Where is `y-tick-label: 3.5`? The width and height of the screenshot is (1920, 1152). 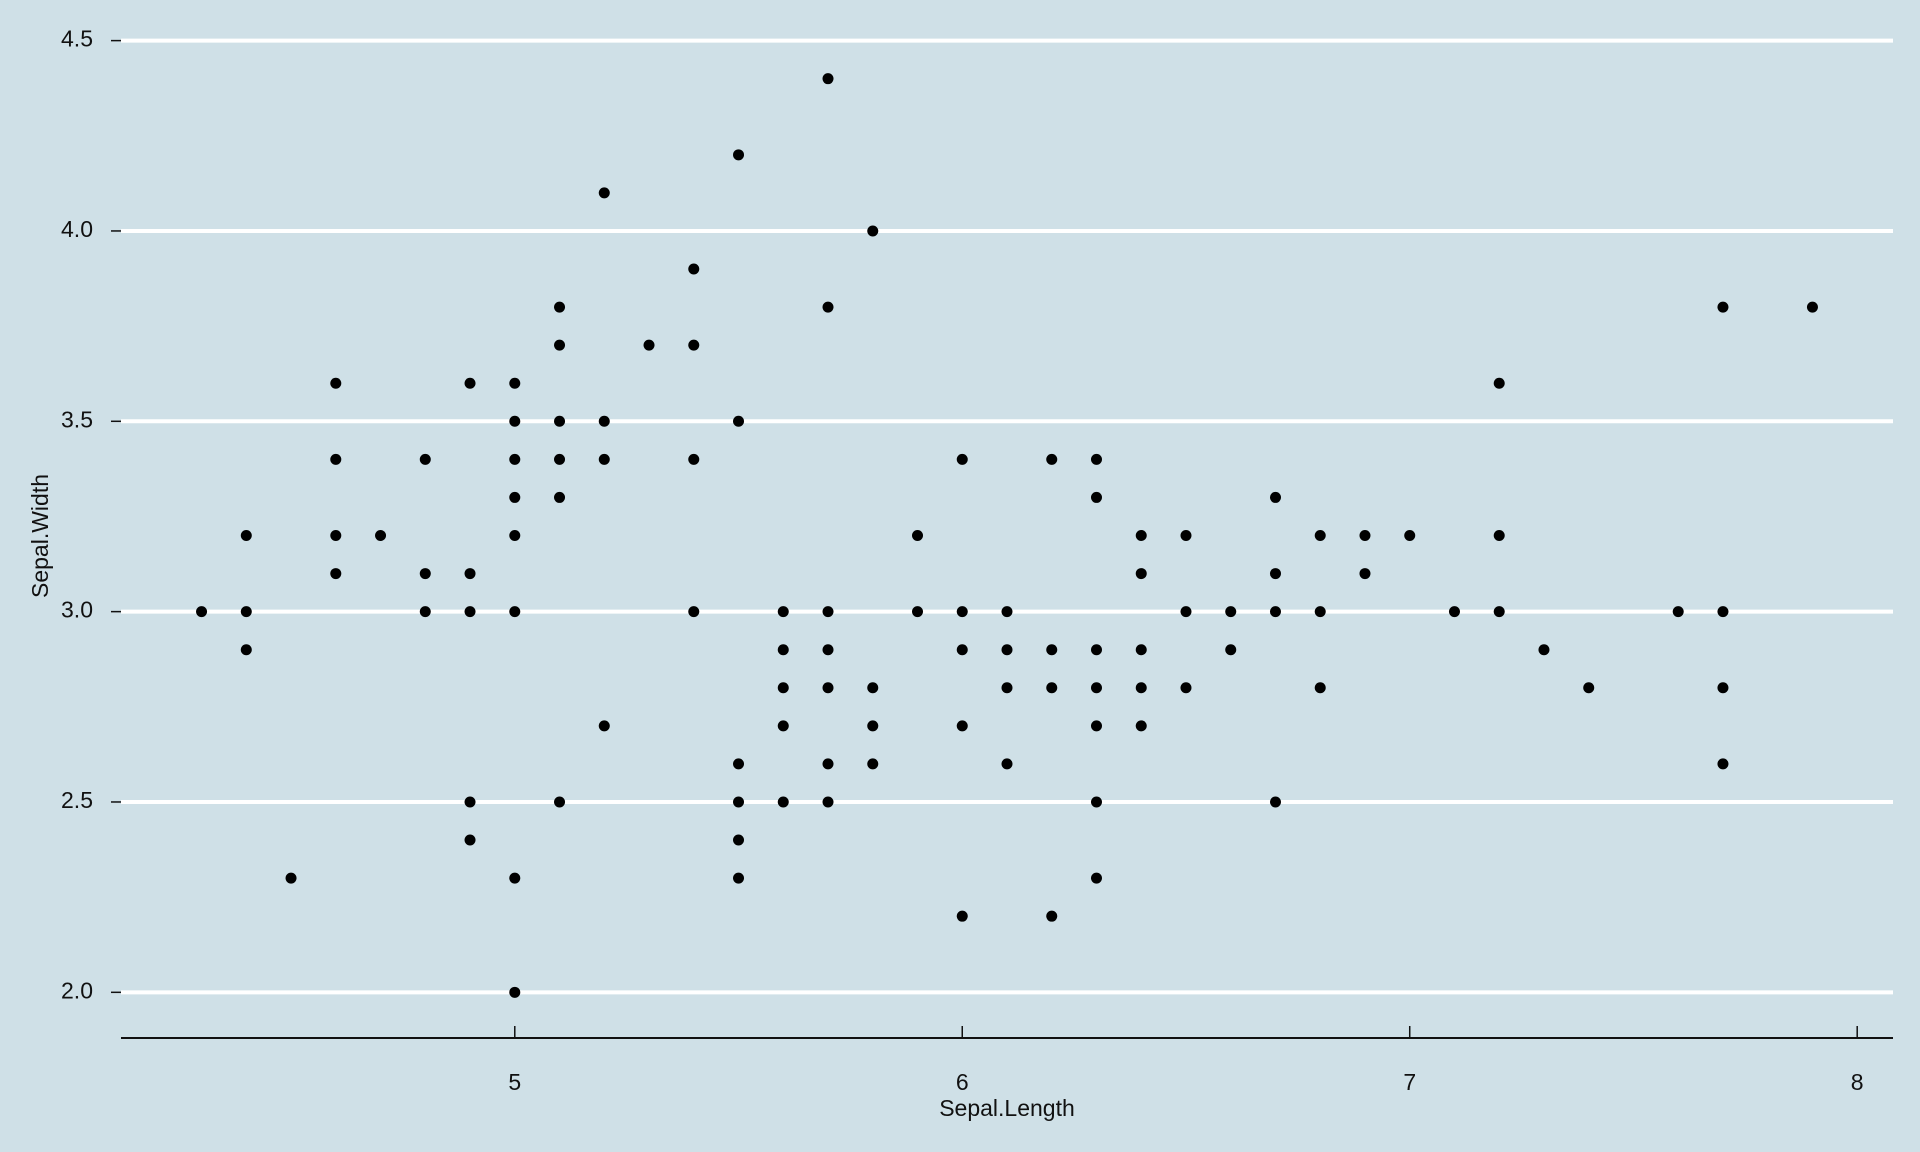
y-tick-label: 3.5 is located at coordinates (77, 419).